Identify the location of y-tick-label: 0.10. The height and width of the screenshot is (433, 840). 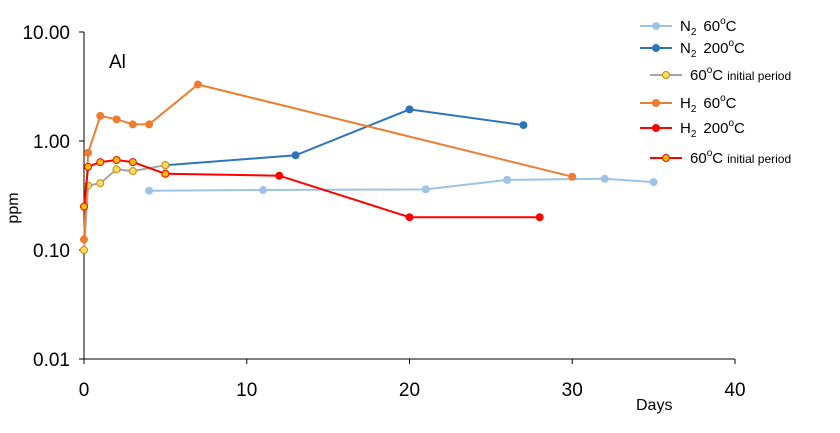
(51, 251).